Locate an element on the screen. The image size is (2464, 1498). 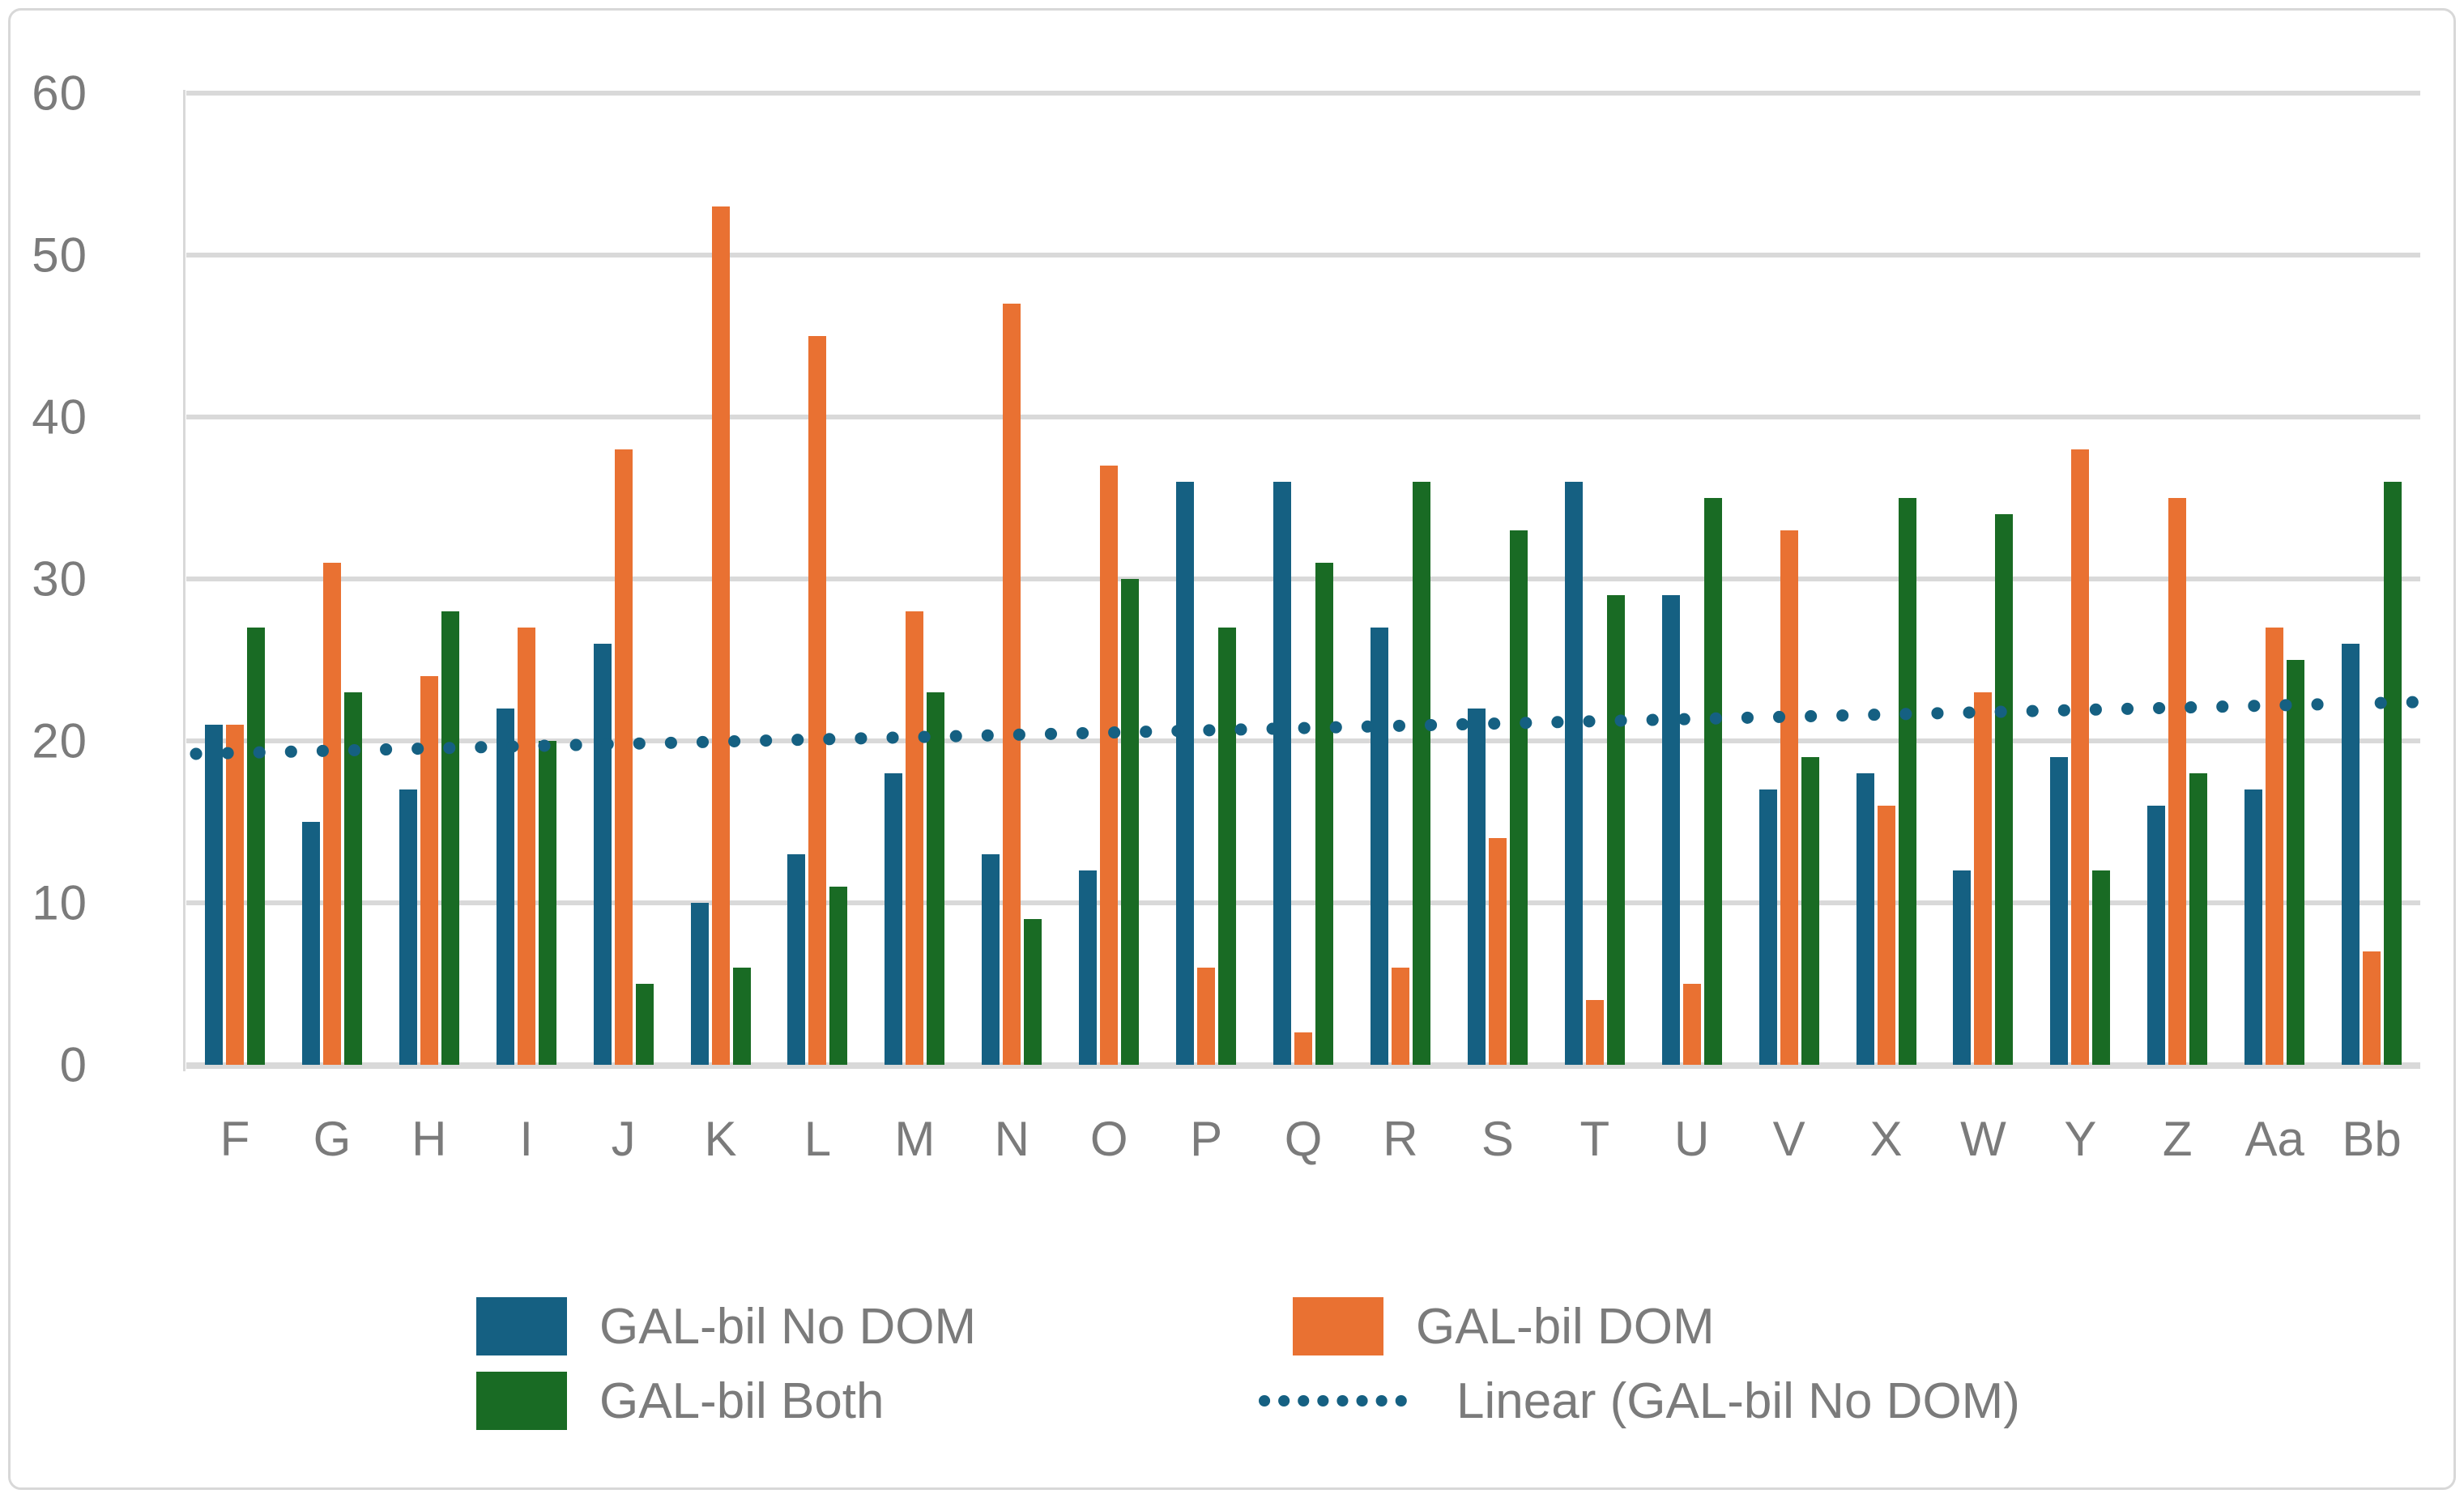
bar-gal-bil-both-V is located at coordinates (1810, 911).